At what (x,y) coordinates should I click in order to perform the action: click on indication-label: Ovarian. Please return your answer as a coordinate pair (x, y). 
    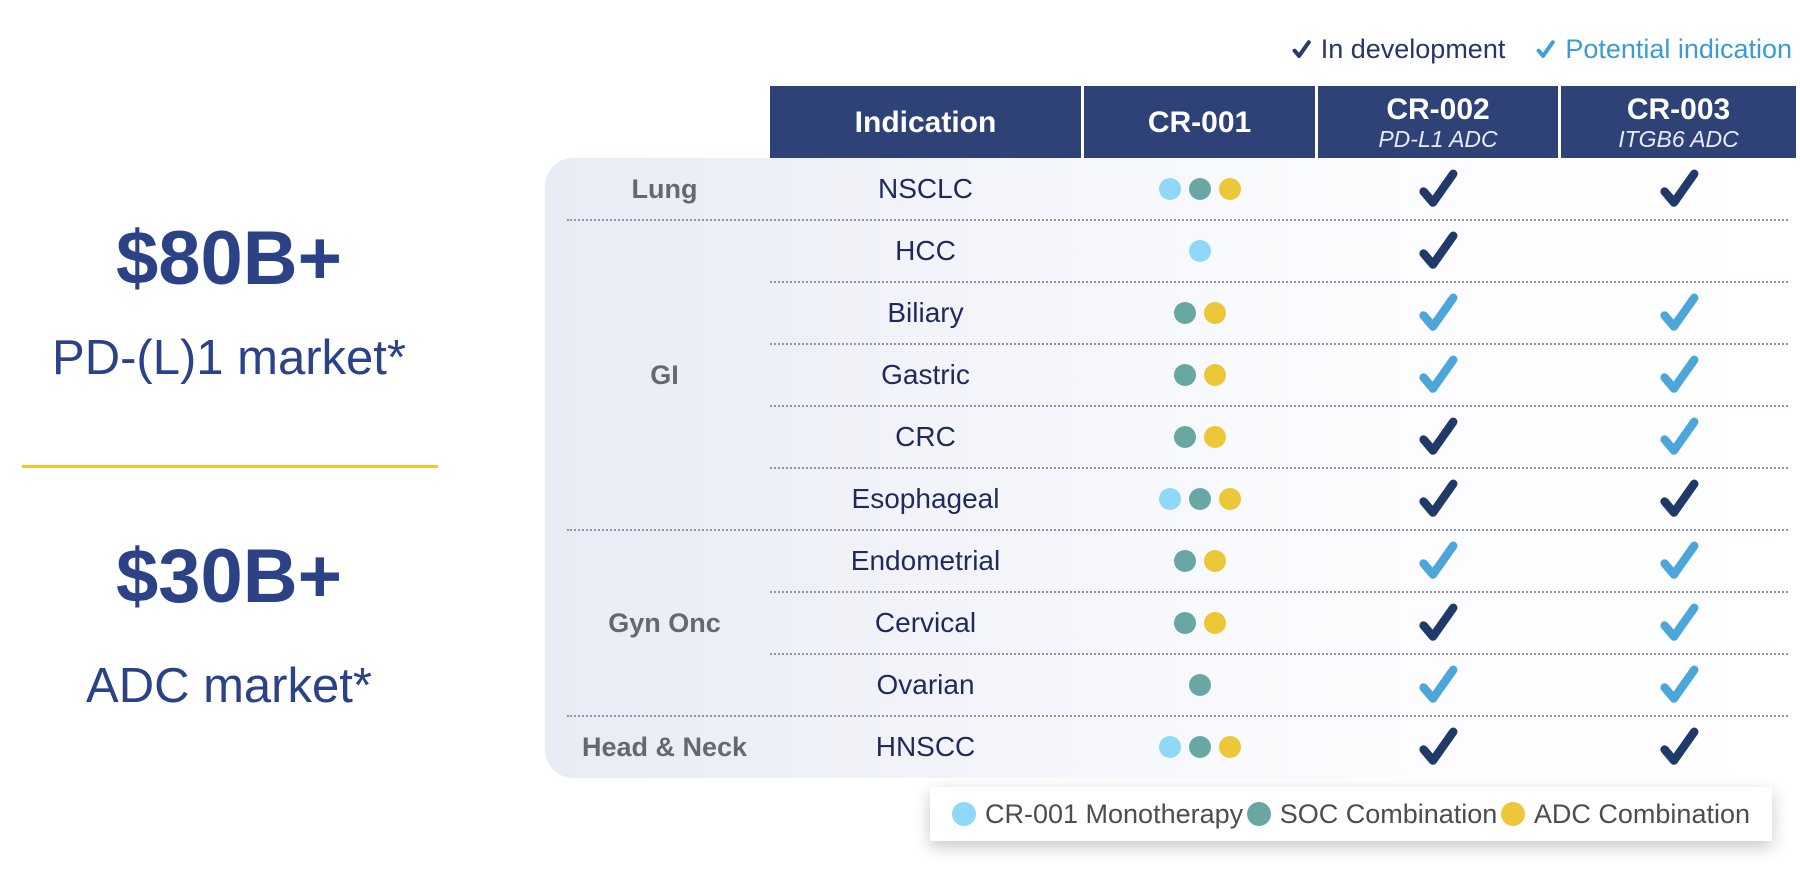
    Looking at the image, I should click on (925, 684).